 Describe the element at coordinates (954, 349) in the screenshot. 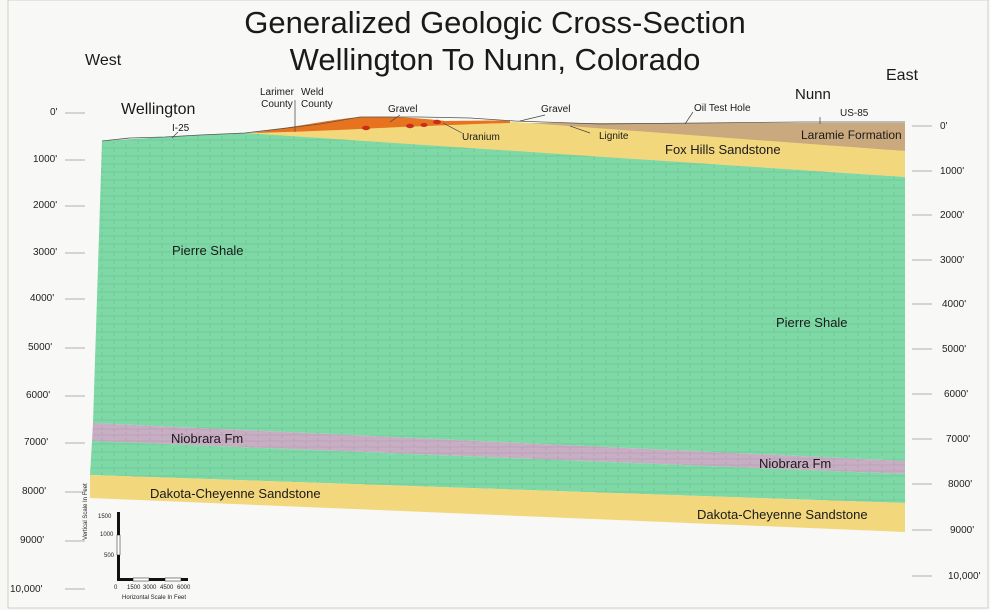

I see `right-depth-label: 5000'` at that location.